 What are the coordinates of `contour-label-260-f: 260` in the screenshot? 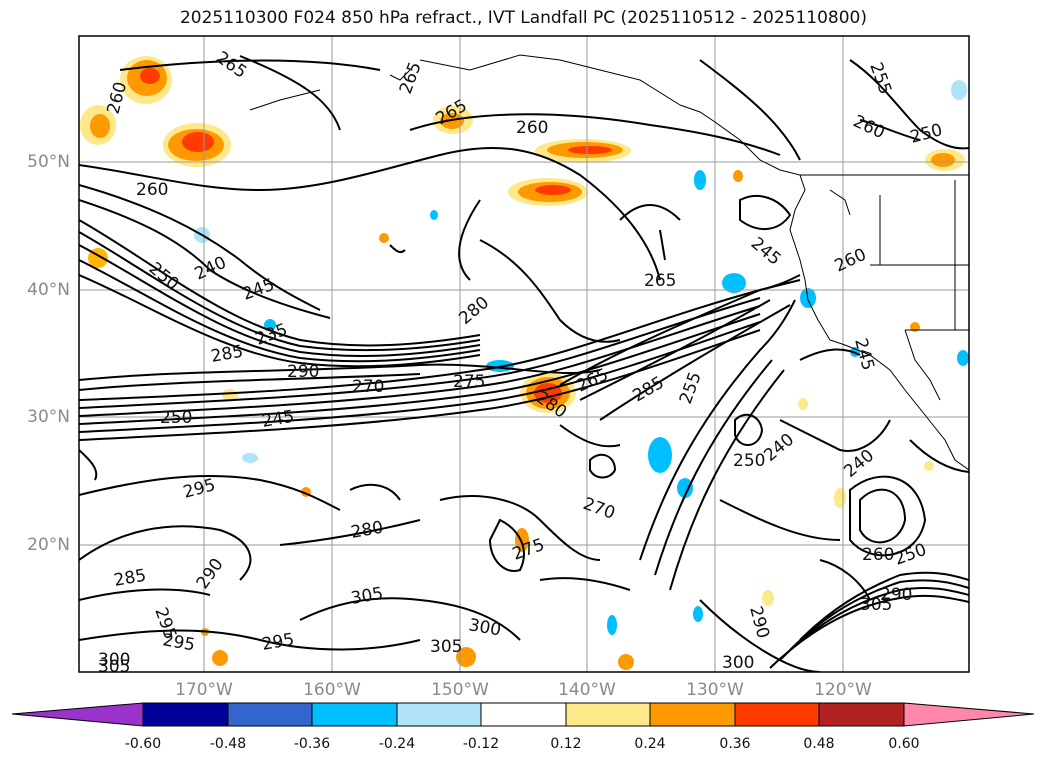 It's located at (878, 555).